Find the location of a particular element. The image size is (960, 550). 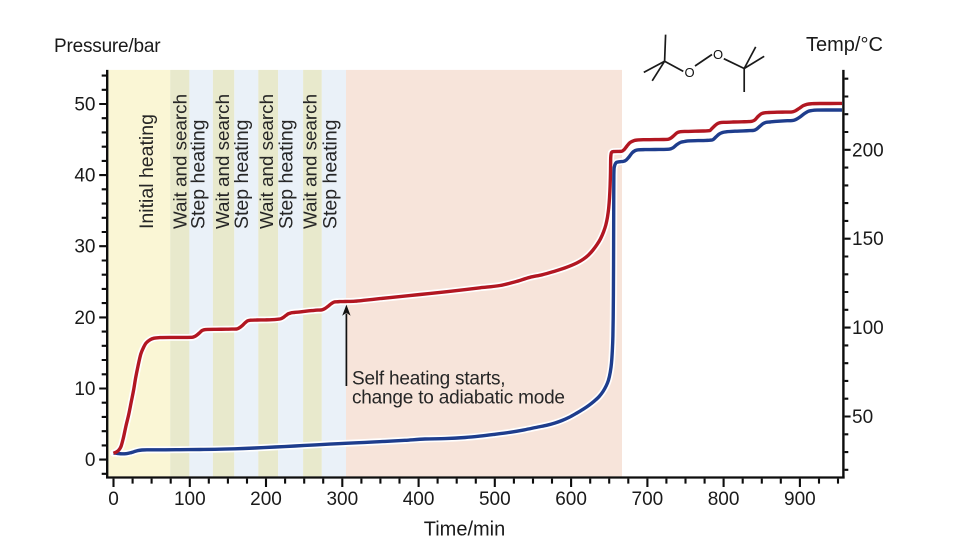

svg-text: 20 is located at coordinates (84, 318).